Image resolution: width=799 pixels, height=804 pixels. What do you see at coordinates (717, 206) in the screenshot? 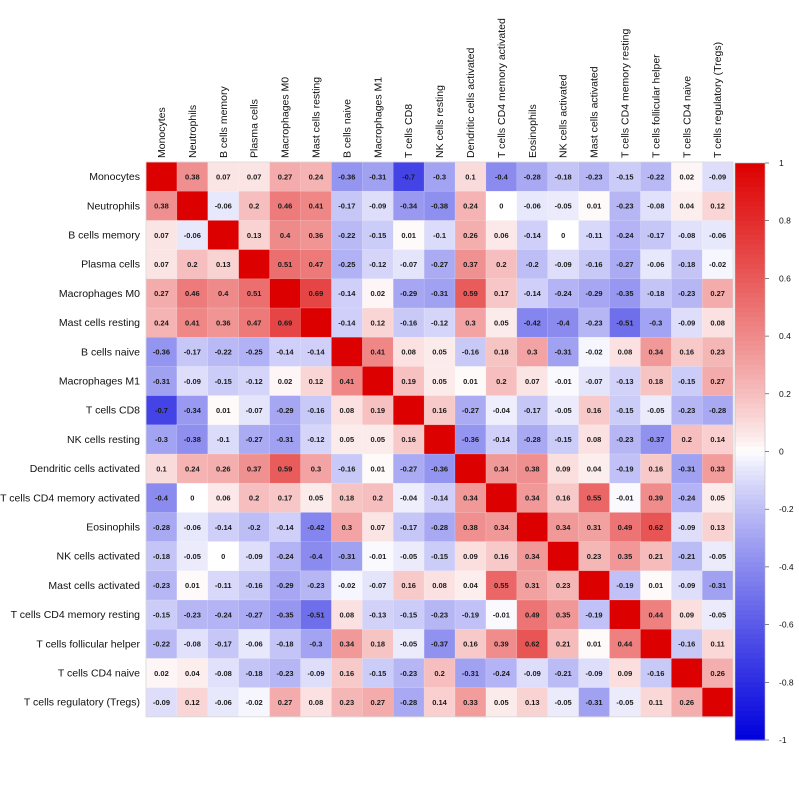
I see `cell-value-label: 0.12` at bounding box center [717, 206].